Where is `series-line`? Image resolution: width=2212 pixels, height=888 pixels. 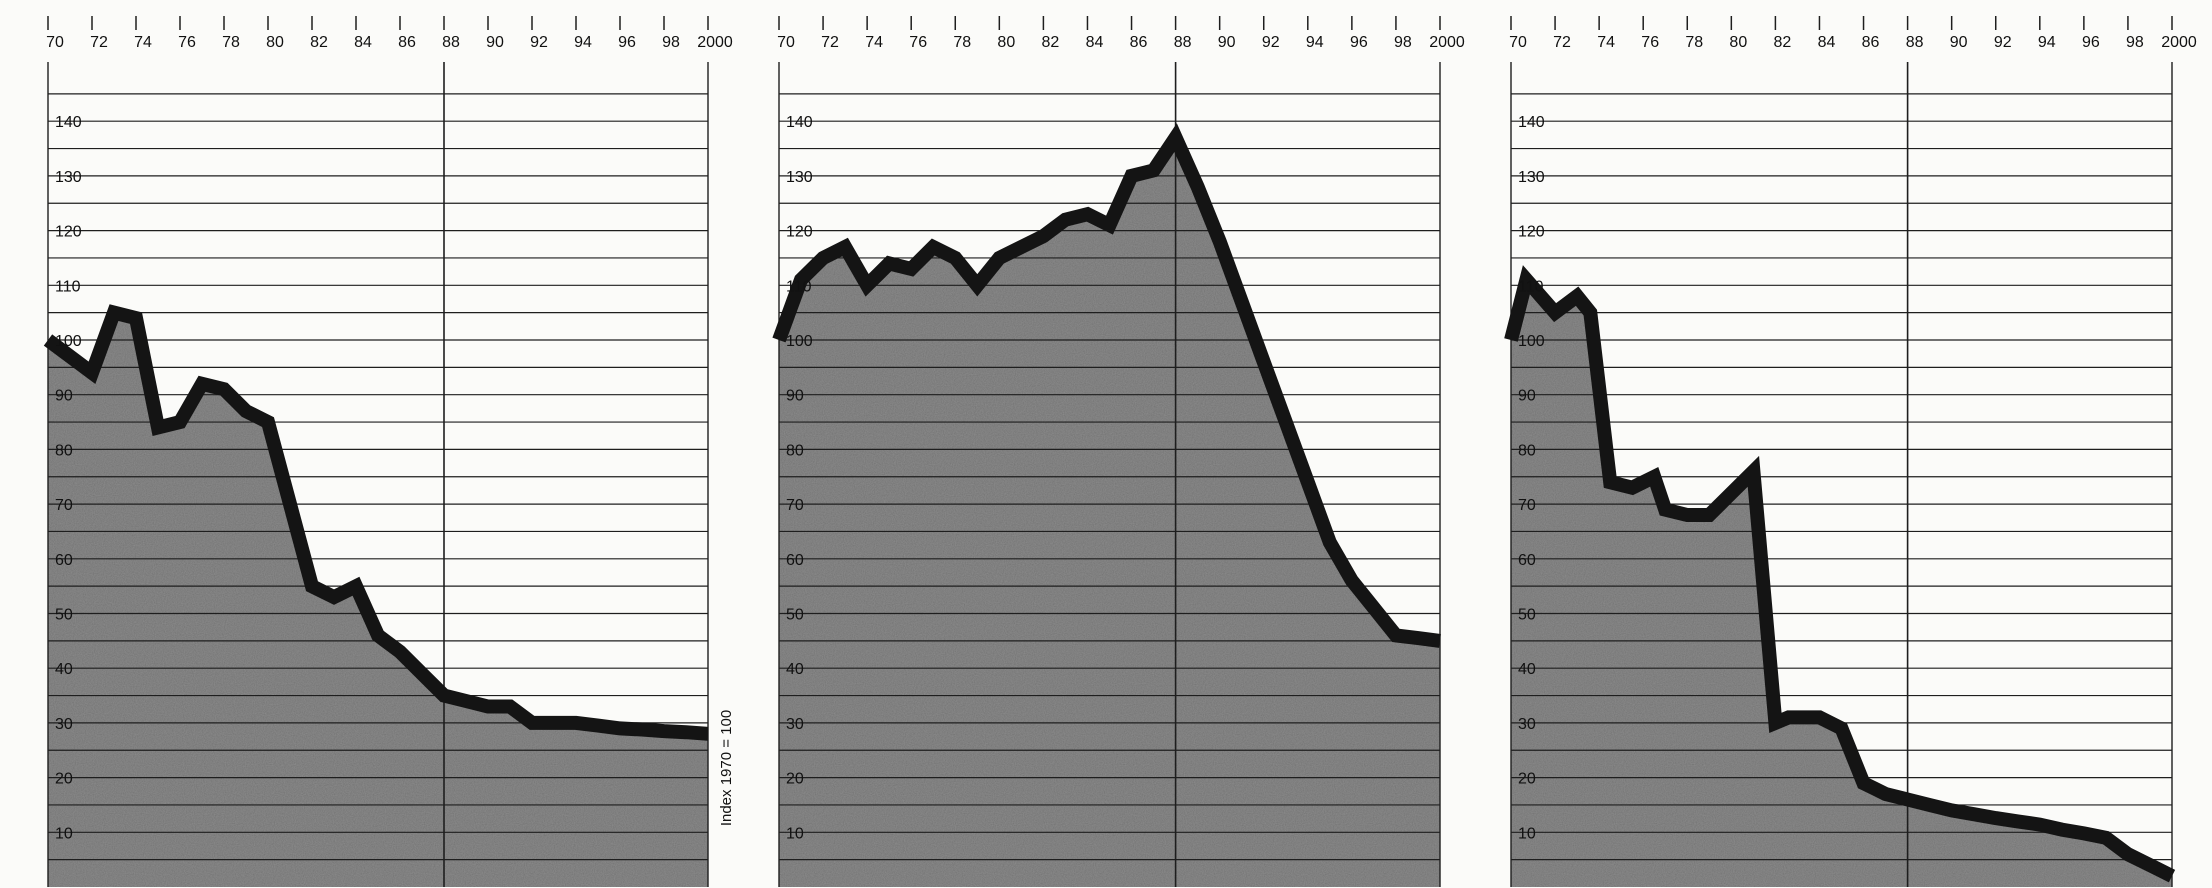
series-line is located at coordinates (376, 522).